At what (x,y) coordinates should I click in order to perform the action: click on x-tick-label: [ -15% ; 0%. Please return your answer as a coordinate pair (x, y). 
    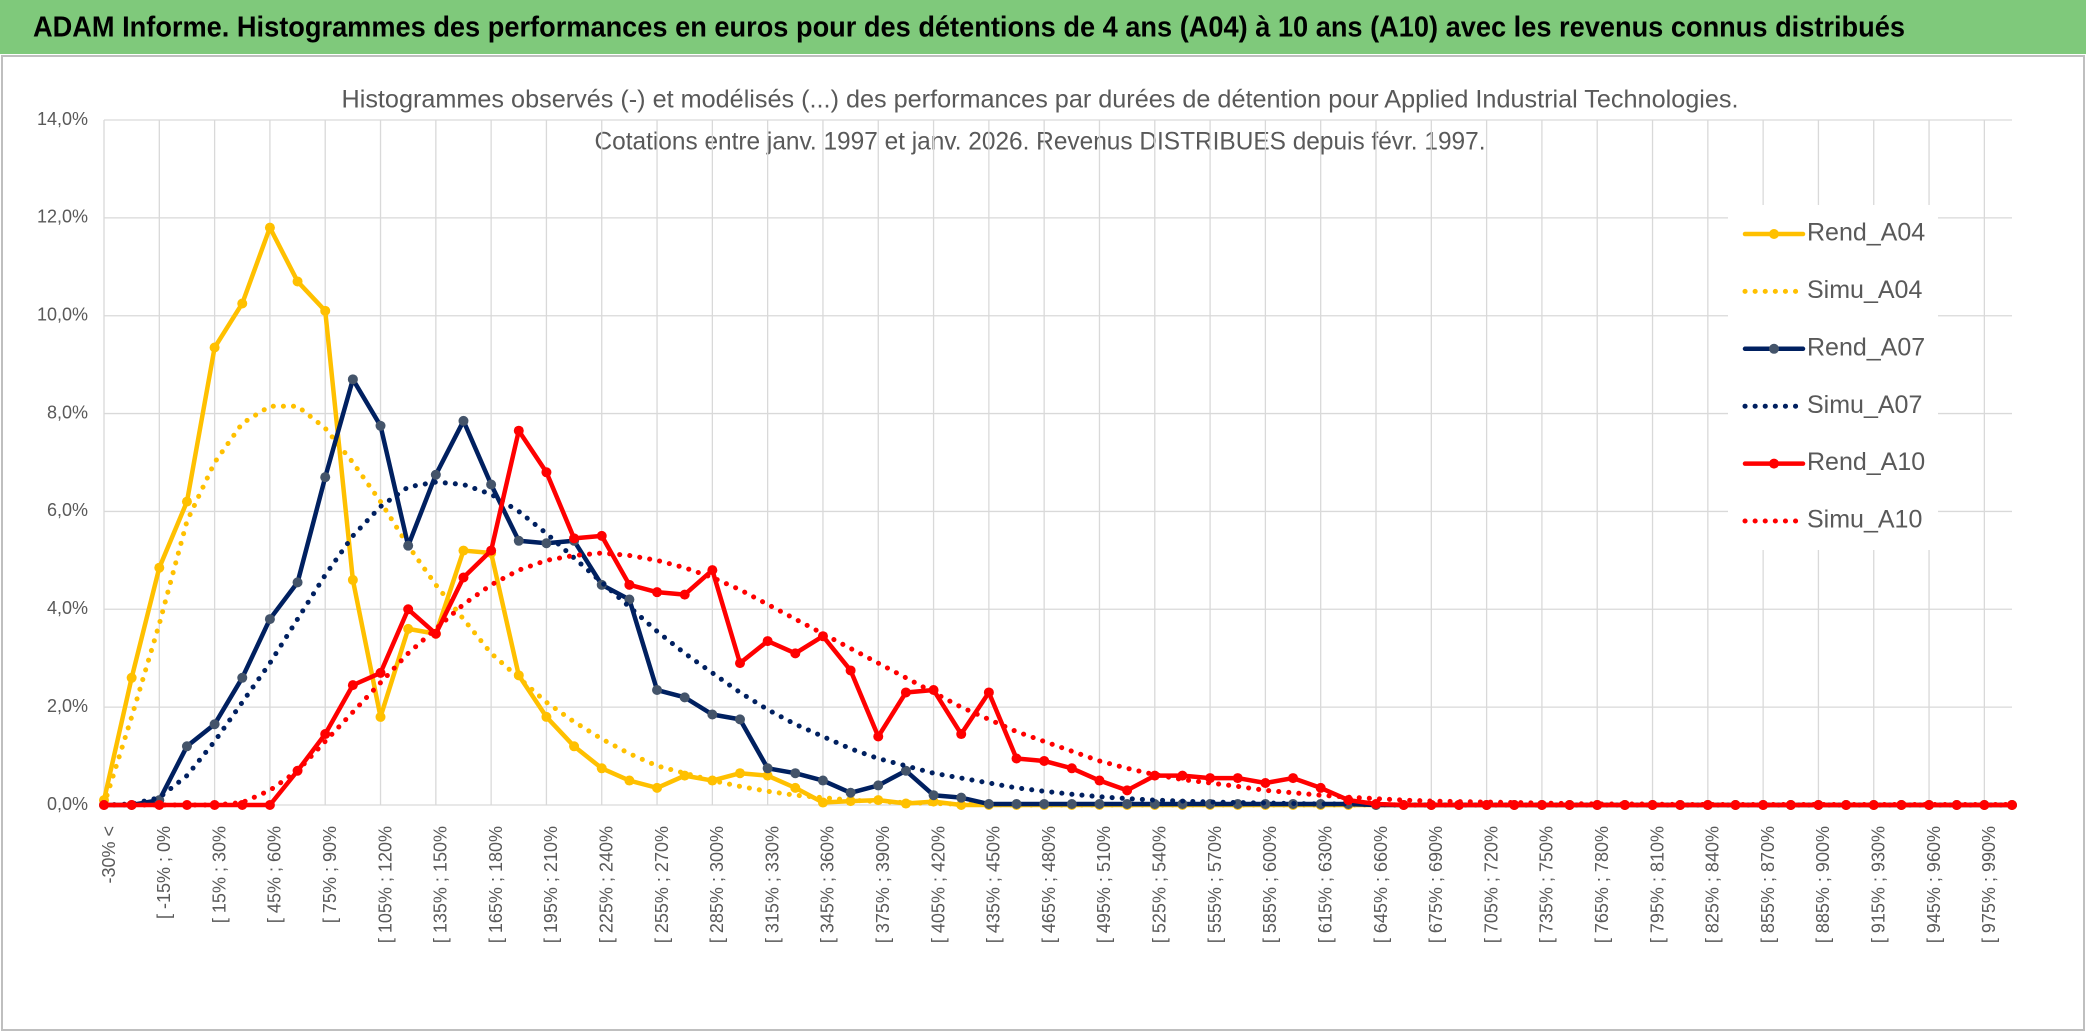
    Looking at the image, I should click on (164, 872).